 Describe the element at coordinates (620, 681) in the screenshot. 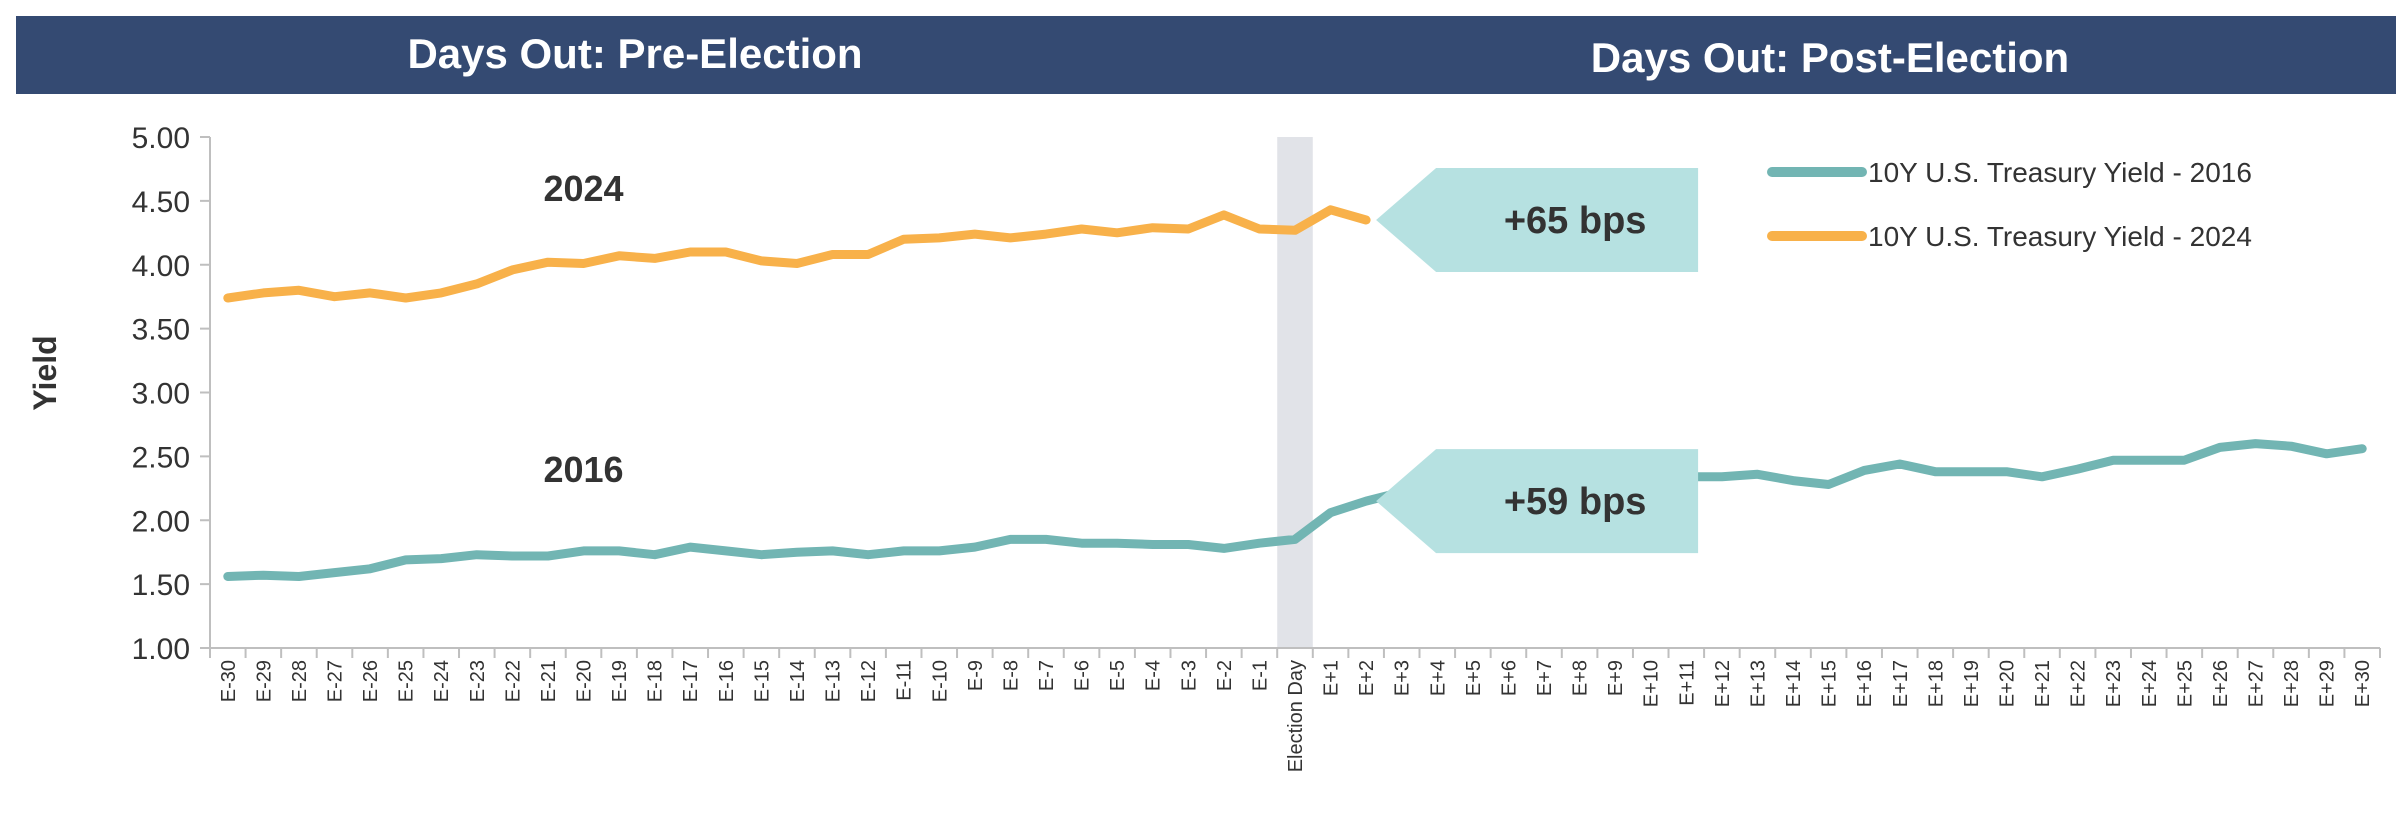

I see `x-tick-label: E-19` at that location.